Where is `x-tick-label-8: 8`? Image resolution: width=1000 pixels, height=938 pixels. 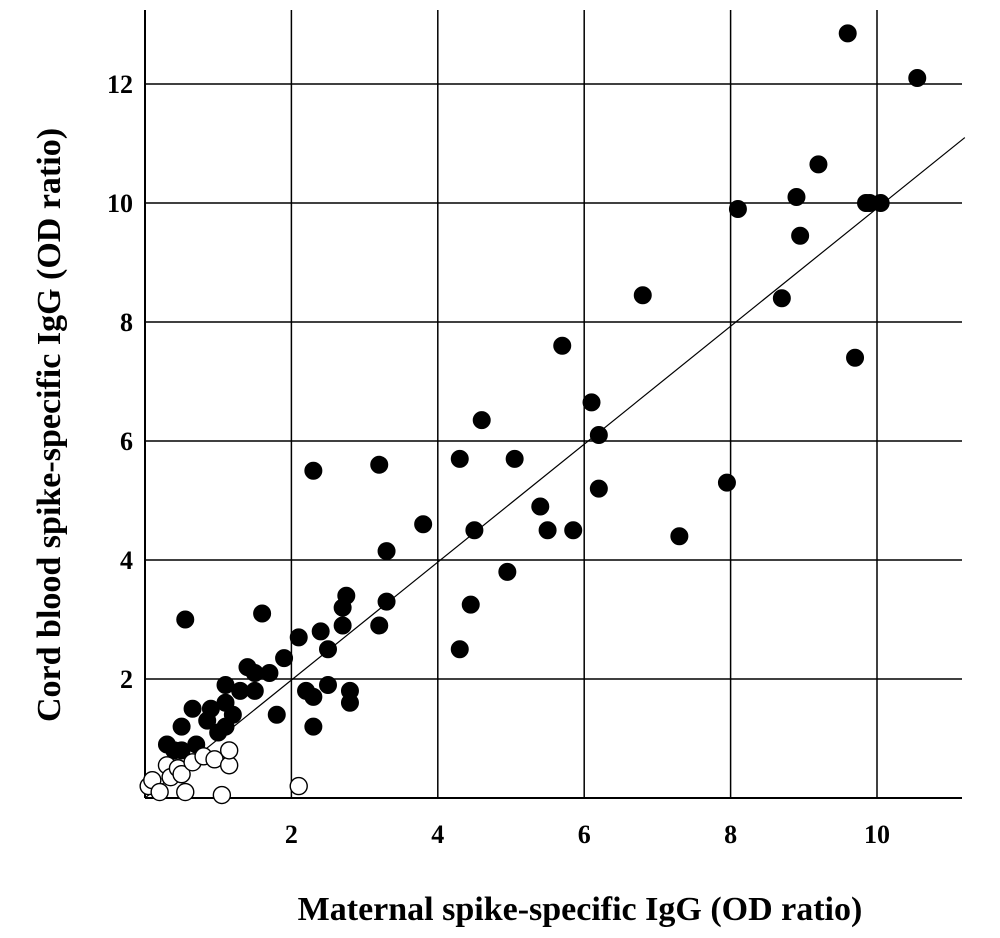
x-tick-label-8: 8 is located at coordinates (730, 834).